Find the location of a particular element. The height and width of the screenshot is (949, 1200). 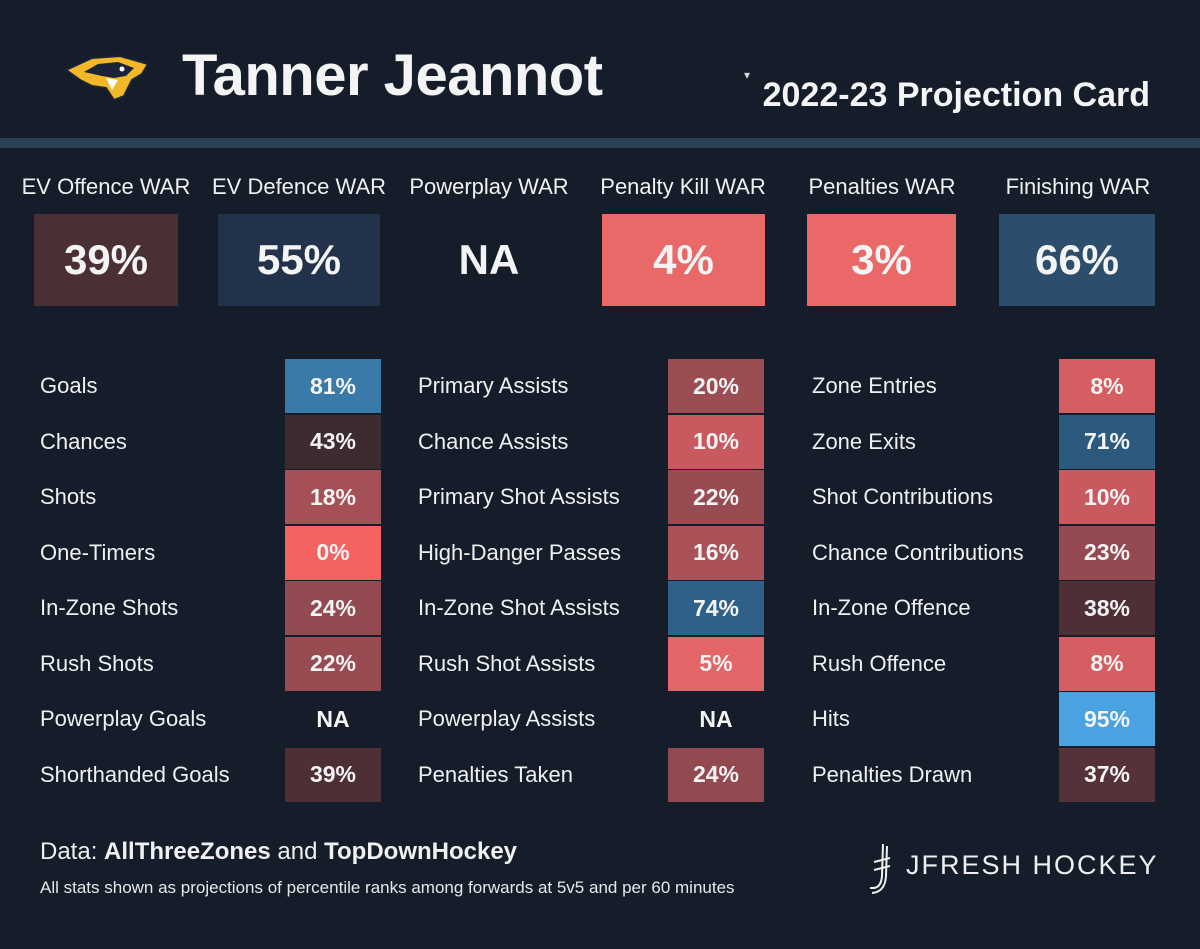

stat-label: One-Timers is located at coordinates (98, 552).